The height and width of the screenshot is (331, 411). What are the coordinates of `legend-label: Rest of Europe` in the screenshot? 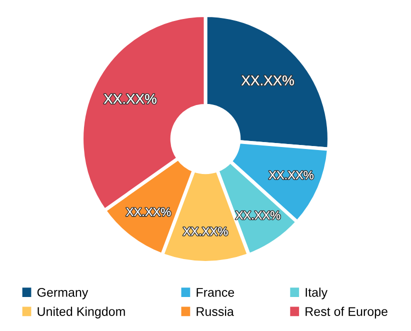 It's located at (347, 312).